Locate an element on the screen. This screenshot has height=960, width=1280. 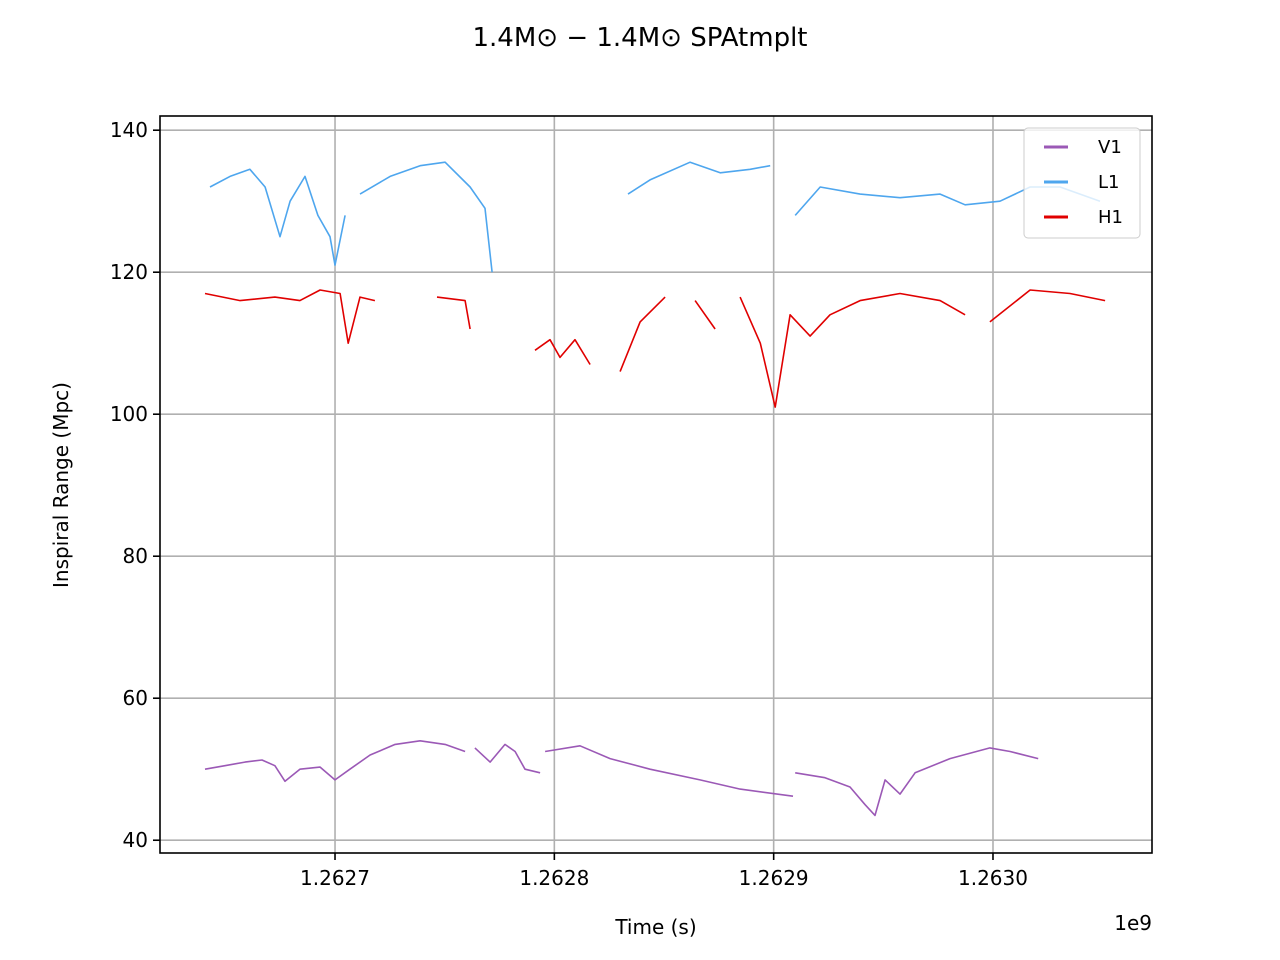
chart-title: 1.4M⊙ − 1.4M⊙ SPAtmplt is located at coordinates (639, 38).